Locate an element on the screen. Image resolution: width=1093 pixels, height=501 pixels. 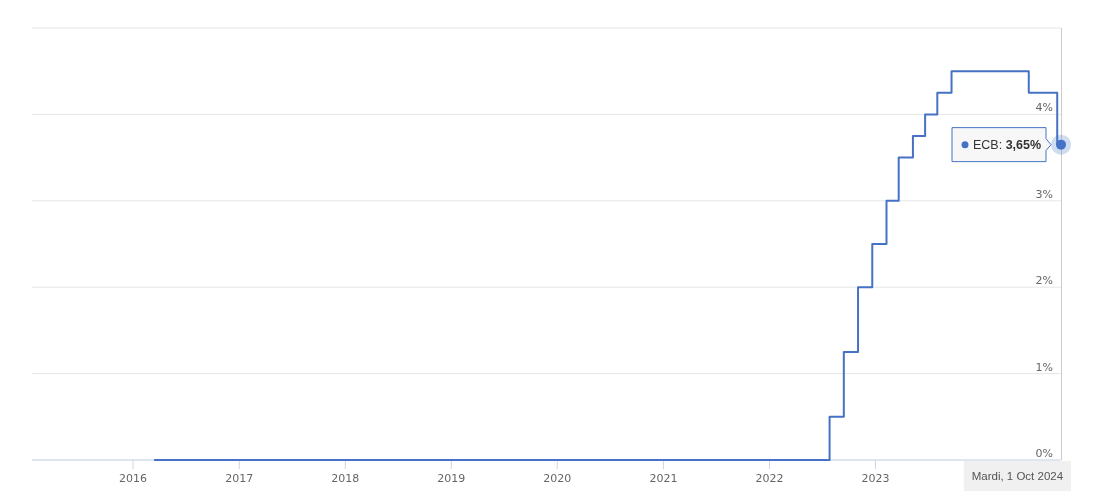
y-tick-label: 0% is located at coordinates (1044, 453).